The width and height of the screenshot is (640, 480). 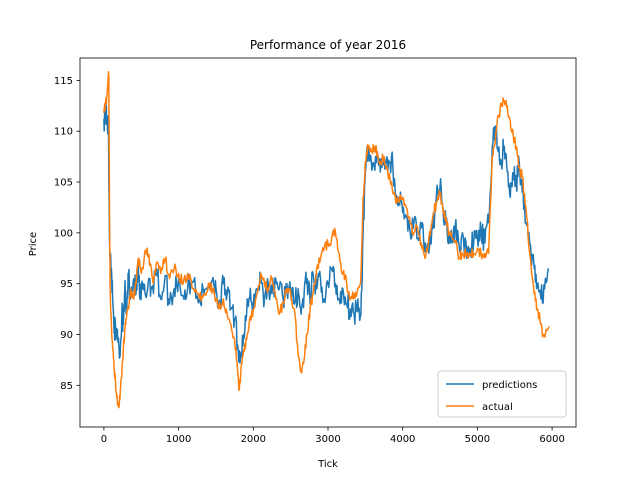 I want to click on y-tick-label: 90, so click(x=66, y=335).